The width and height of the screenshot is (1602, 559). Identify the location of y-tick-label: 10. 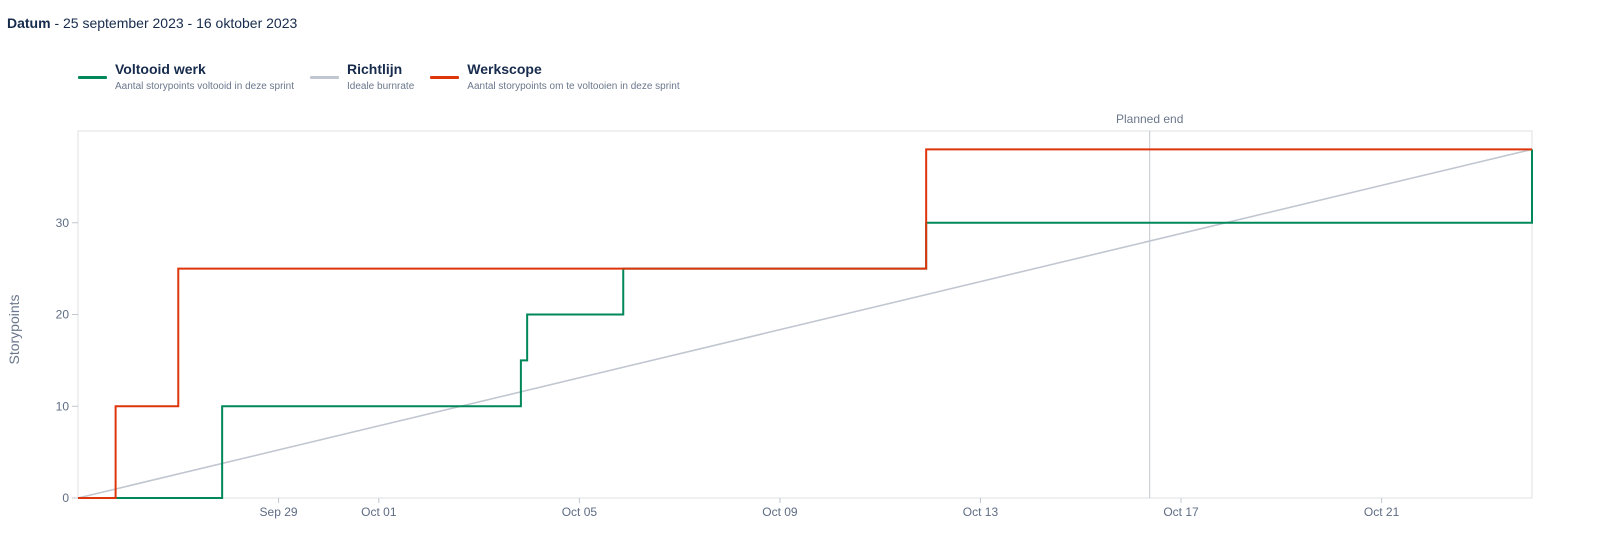
(63, 406).